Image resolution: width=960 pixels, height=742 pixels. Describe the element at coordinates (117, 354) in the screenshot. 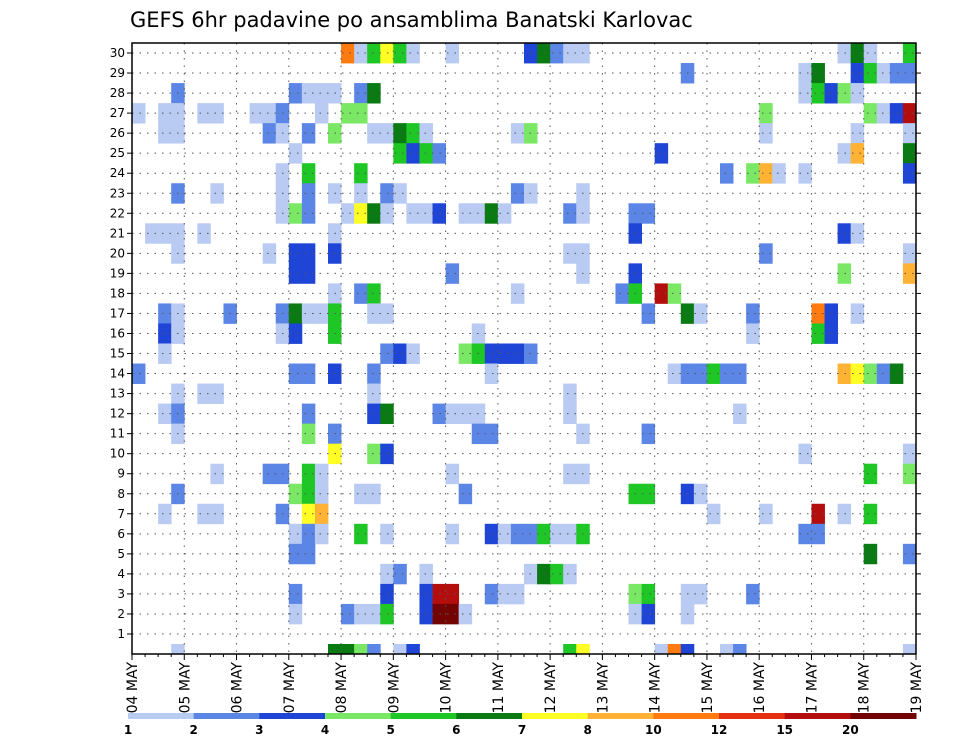

I see `y-tick-label: 15` at that location.